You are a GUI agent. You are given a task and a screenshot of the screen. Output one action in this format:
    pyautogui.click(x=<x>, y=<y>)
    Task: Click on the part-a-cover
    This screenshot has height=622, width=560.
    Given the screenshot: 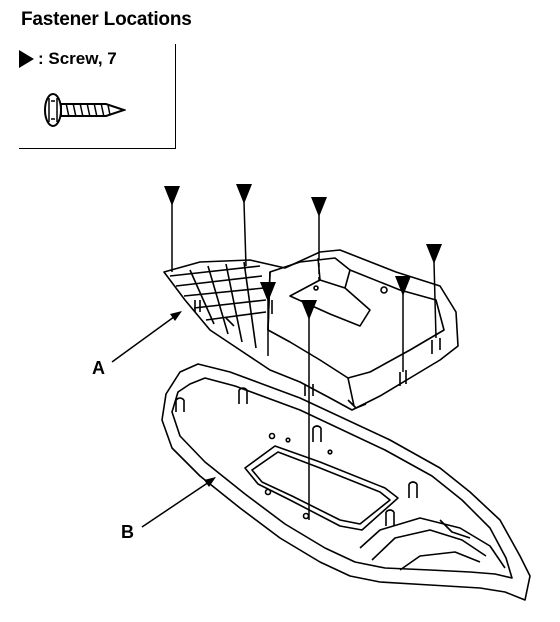 What is the action you would take?
    pyautogui.click(x=311, y=330)
    